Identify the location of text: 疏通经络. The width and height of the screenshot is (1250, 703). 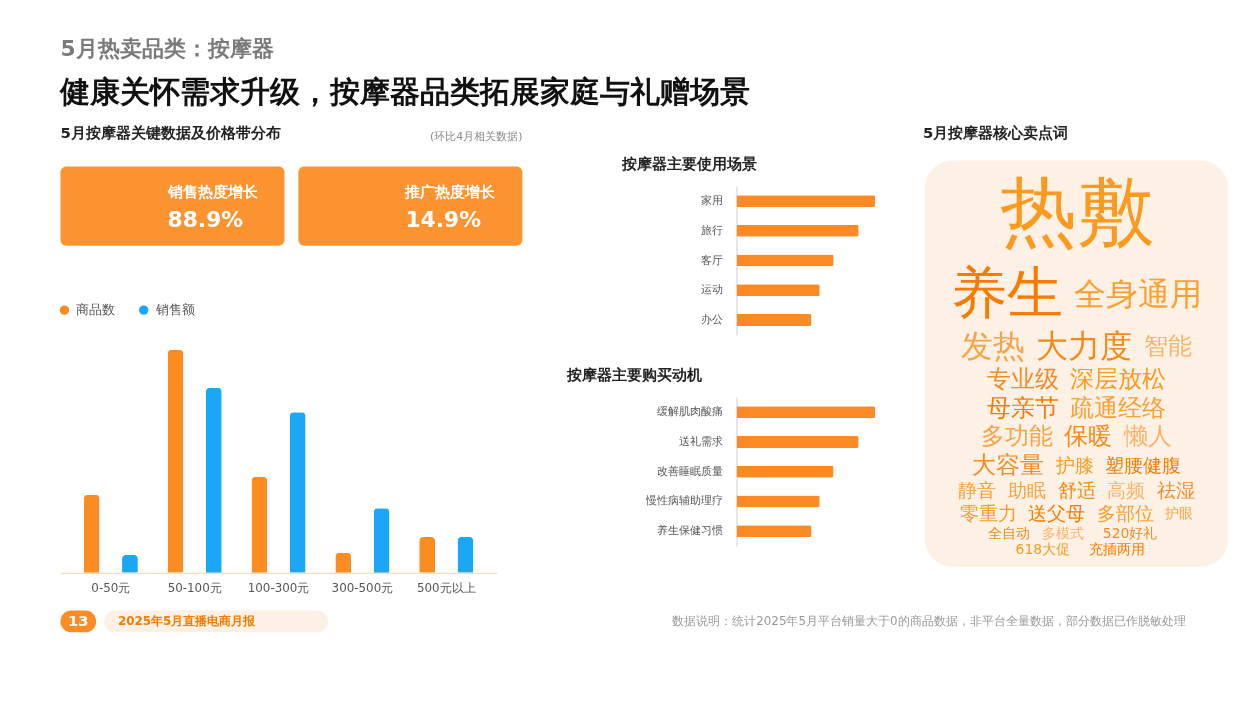
(1118, 407).